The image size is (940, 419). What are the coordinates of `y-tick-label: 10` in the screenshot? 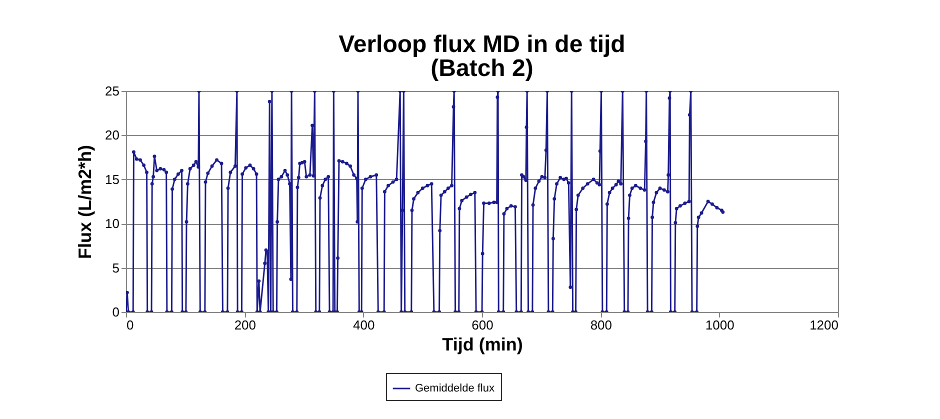 It's located at (112, 224).